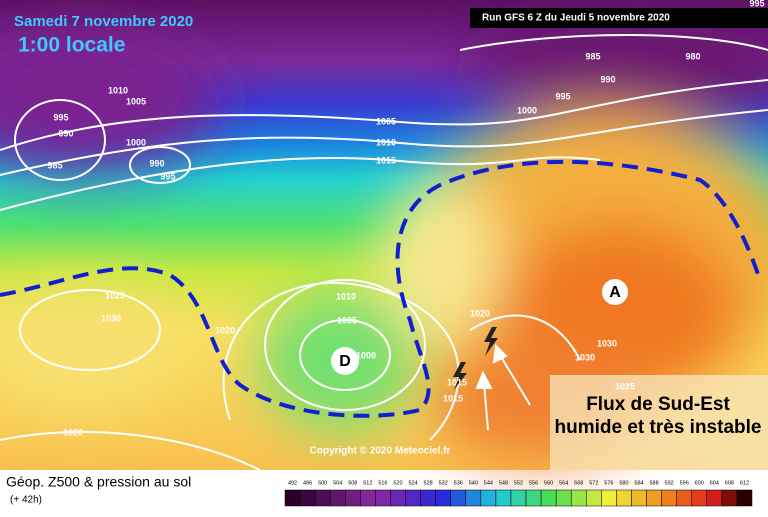 The image size is (768, 517). I want to click on scale-label: 612, so click(744, 483).